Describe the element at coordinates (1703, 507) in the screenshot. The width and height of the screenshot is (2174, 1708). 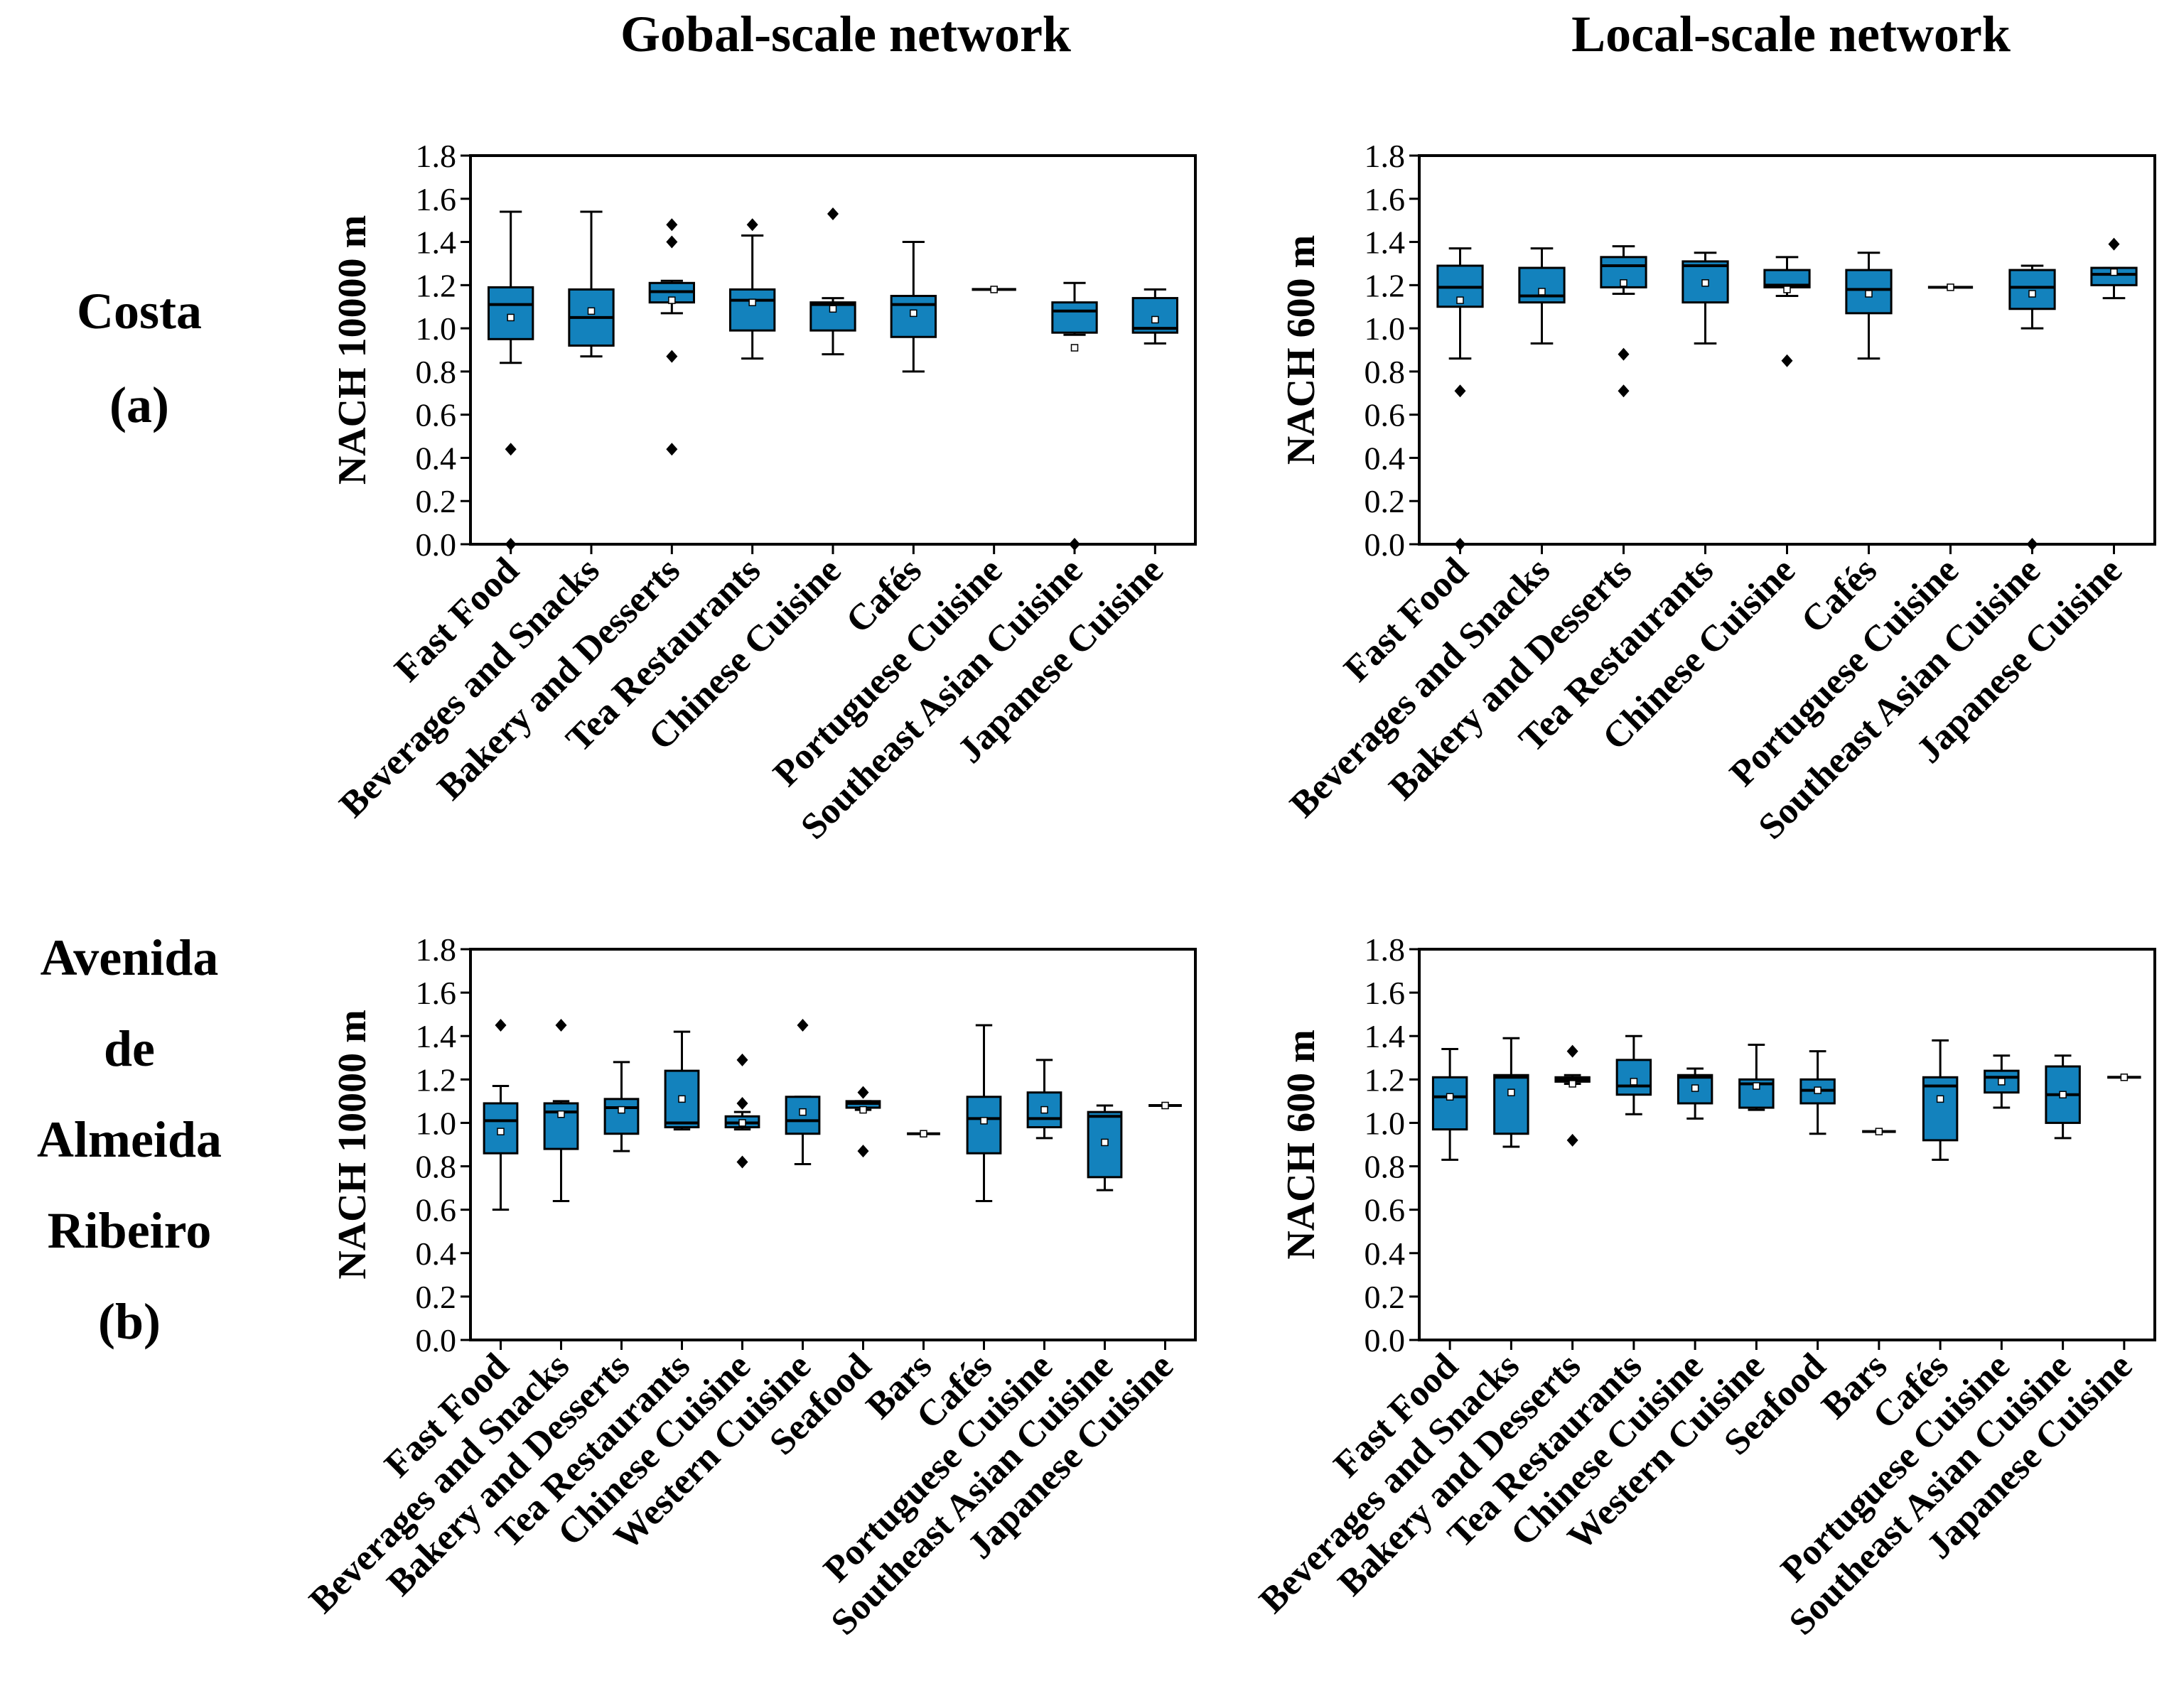
I see `box-chinese-cuisine: Chinese Cuisine` at that location.